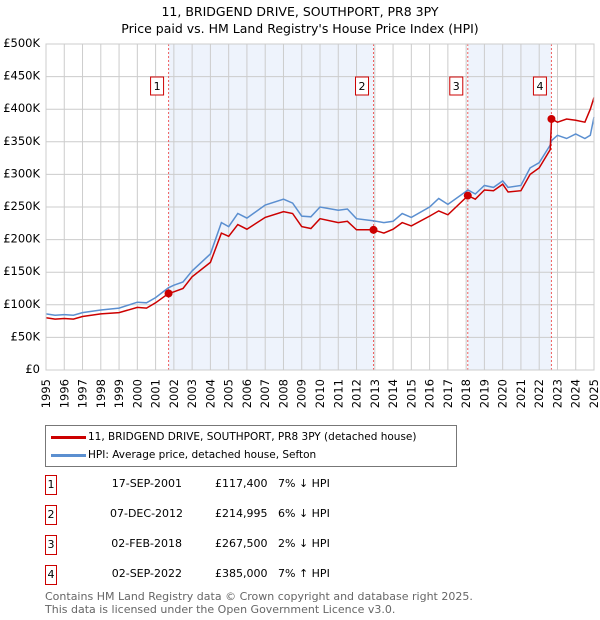 This screenshot has width=600, height=620. Describe the element at coordinates (375, 393) in the screenshot. I see `x-tick-label: 2013` at that location.